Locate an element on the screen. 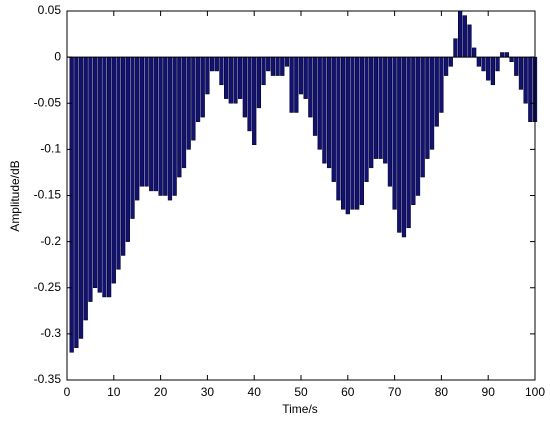  y-tick-label: 0 is located at coordinates (57, 56).